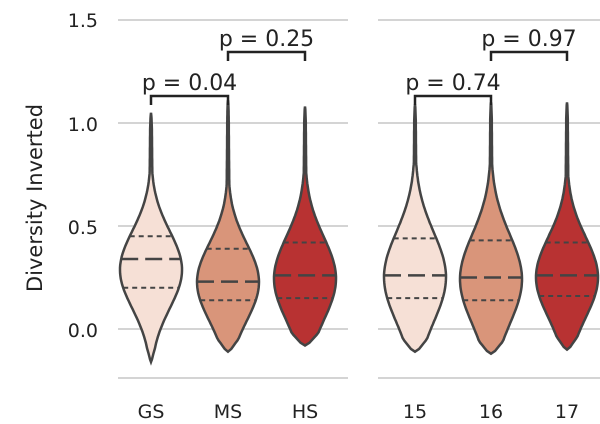  I want to click on x-tick-15: 15, so click(415, 412).